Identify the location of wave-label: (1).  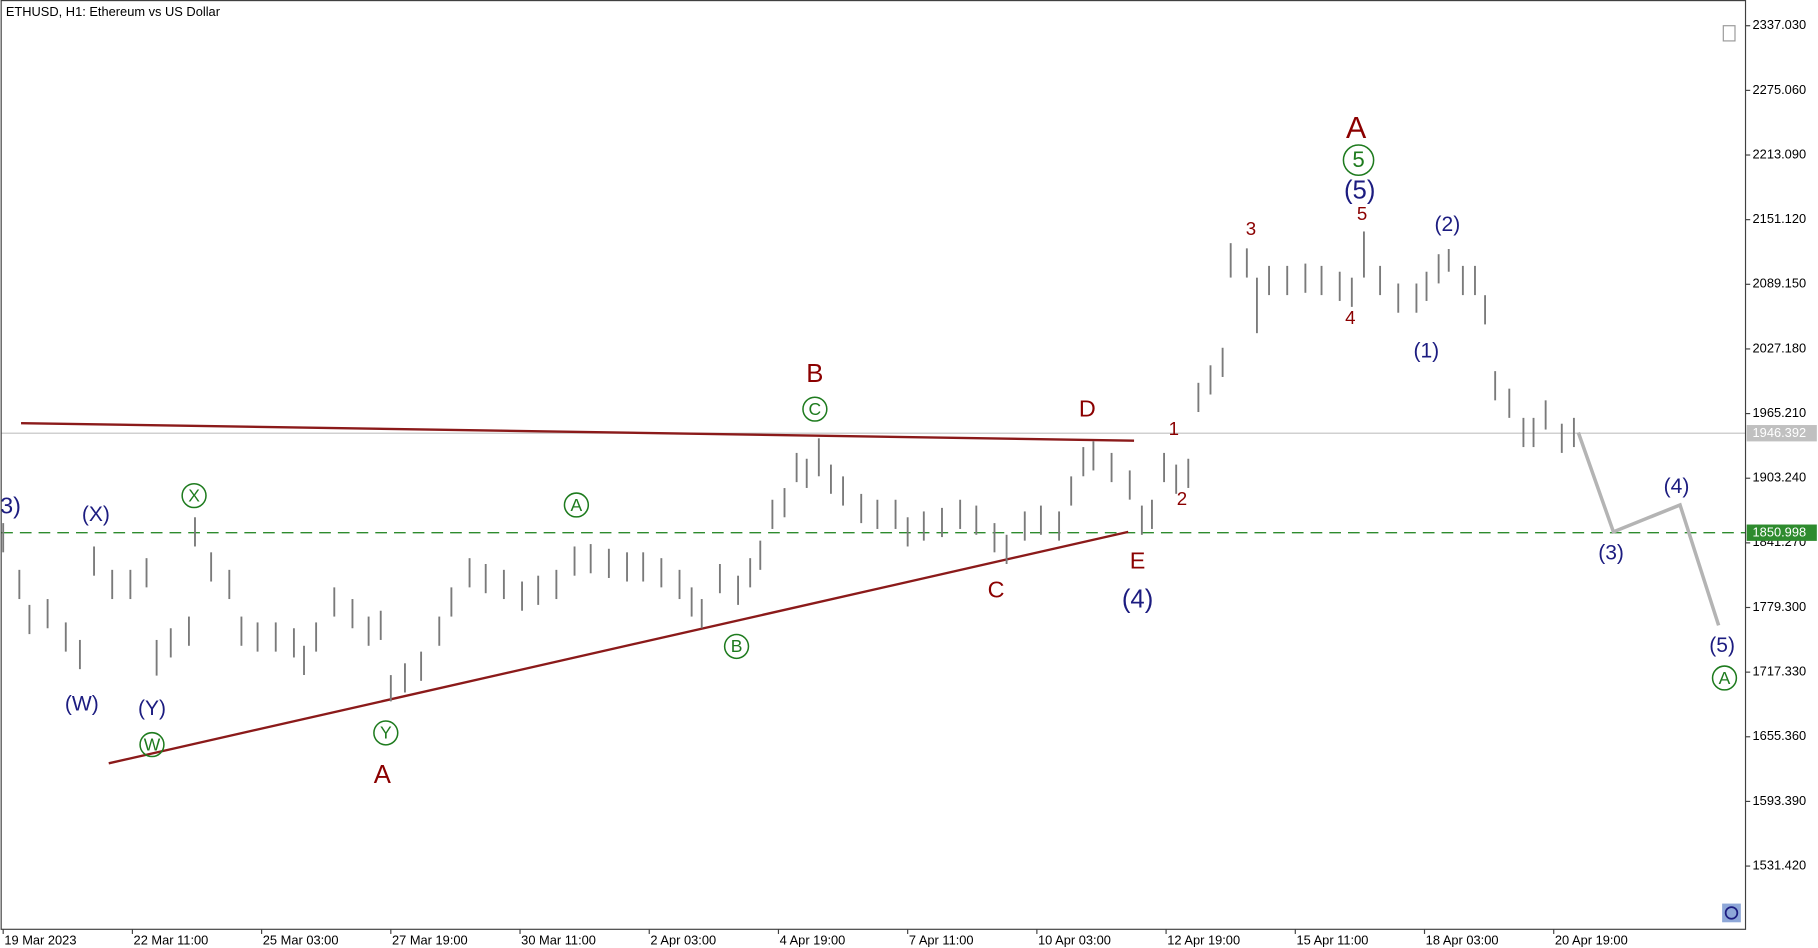
(1426, 350).